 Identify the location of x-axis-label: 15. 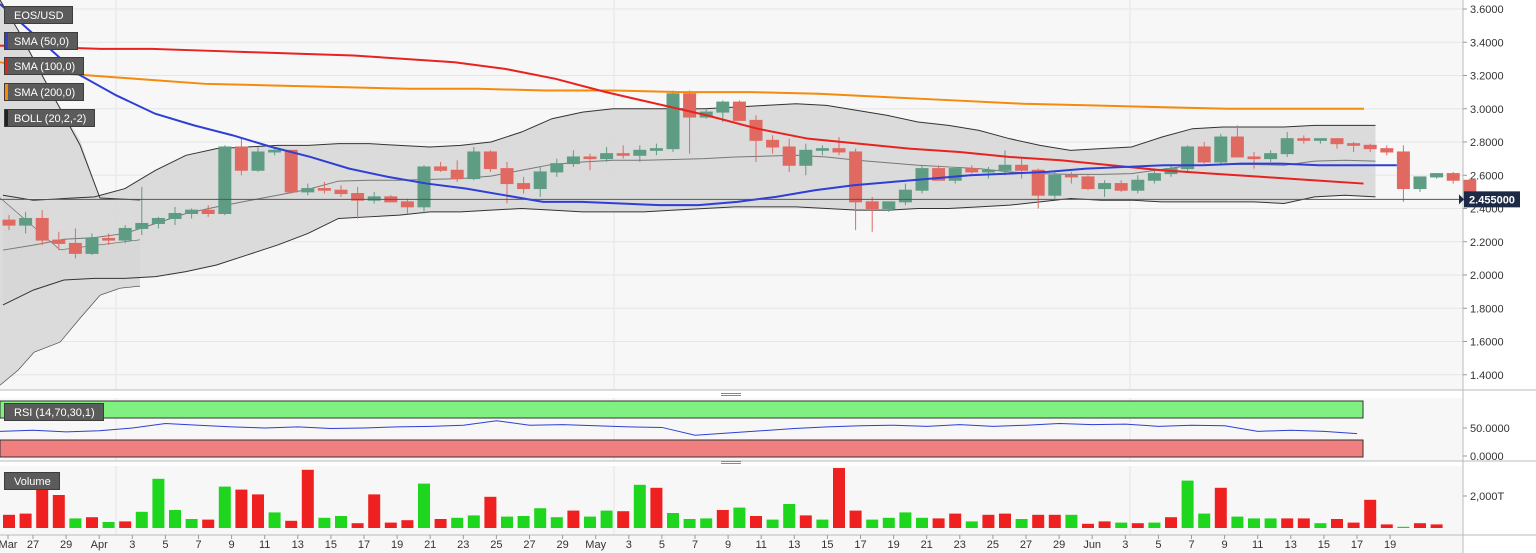
(1324, 545).